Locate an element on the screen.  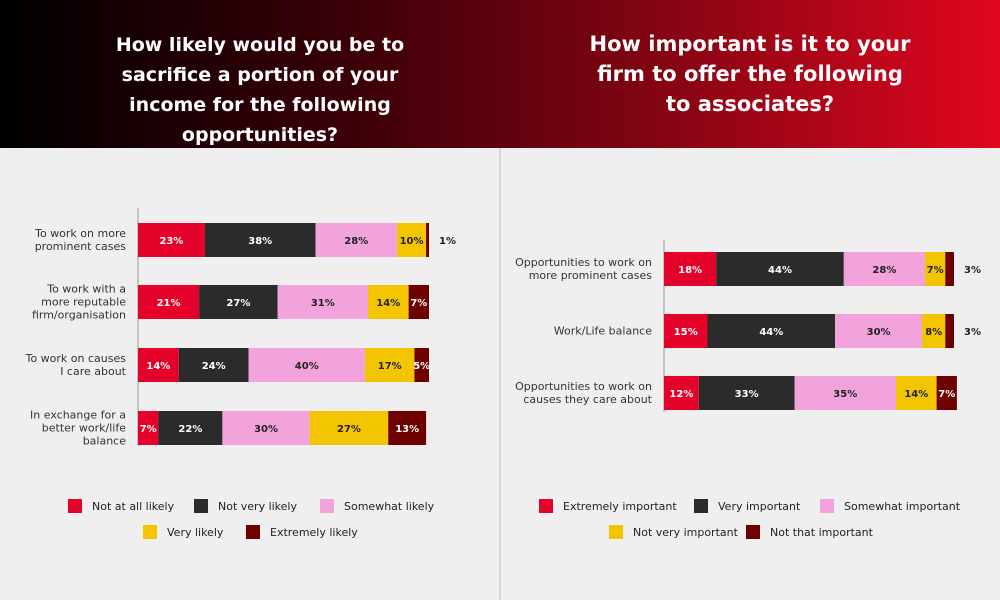
value-label: 44% is located at coordinates (771, 332).